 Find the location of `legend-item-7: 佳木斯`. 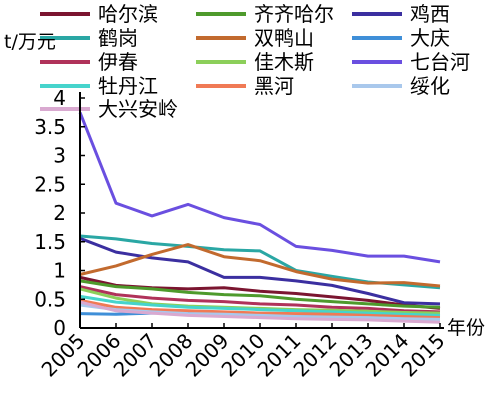

legend-item-7: 佳木斯 is located at coordinates (255, 62).